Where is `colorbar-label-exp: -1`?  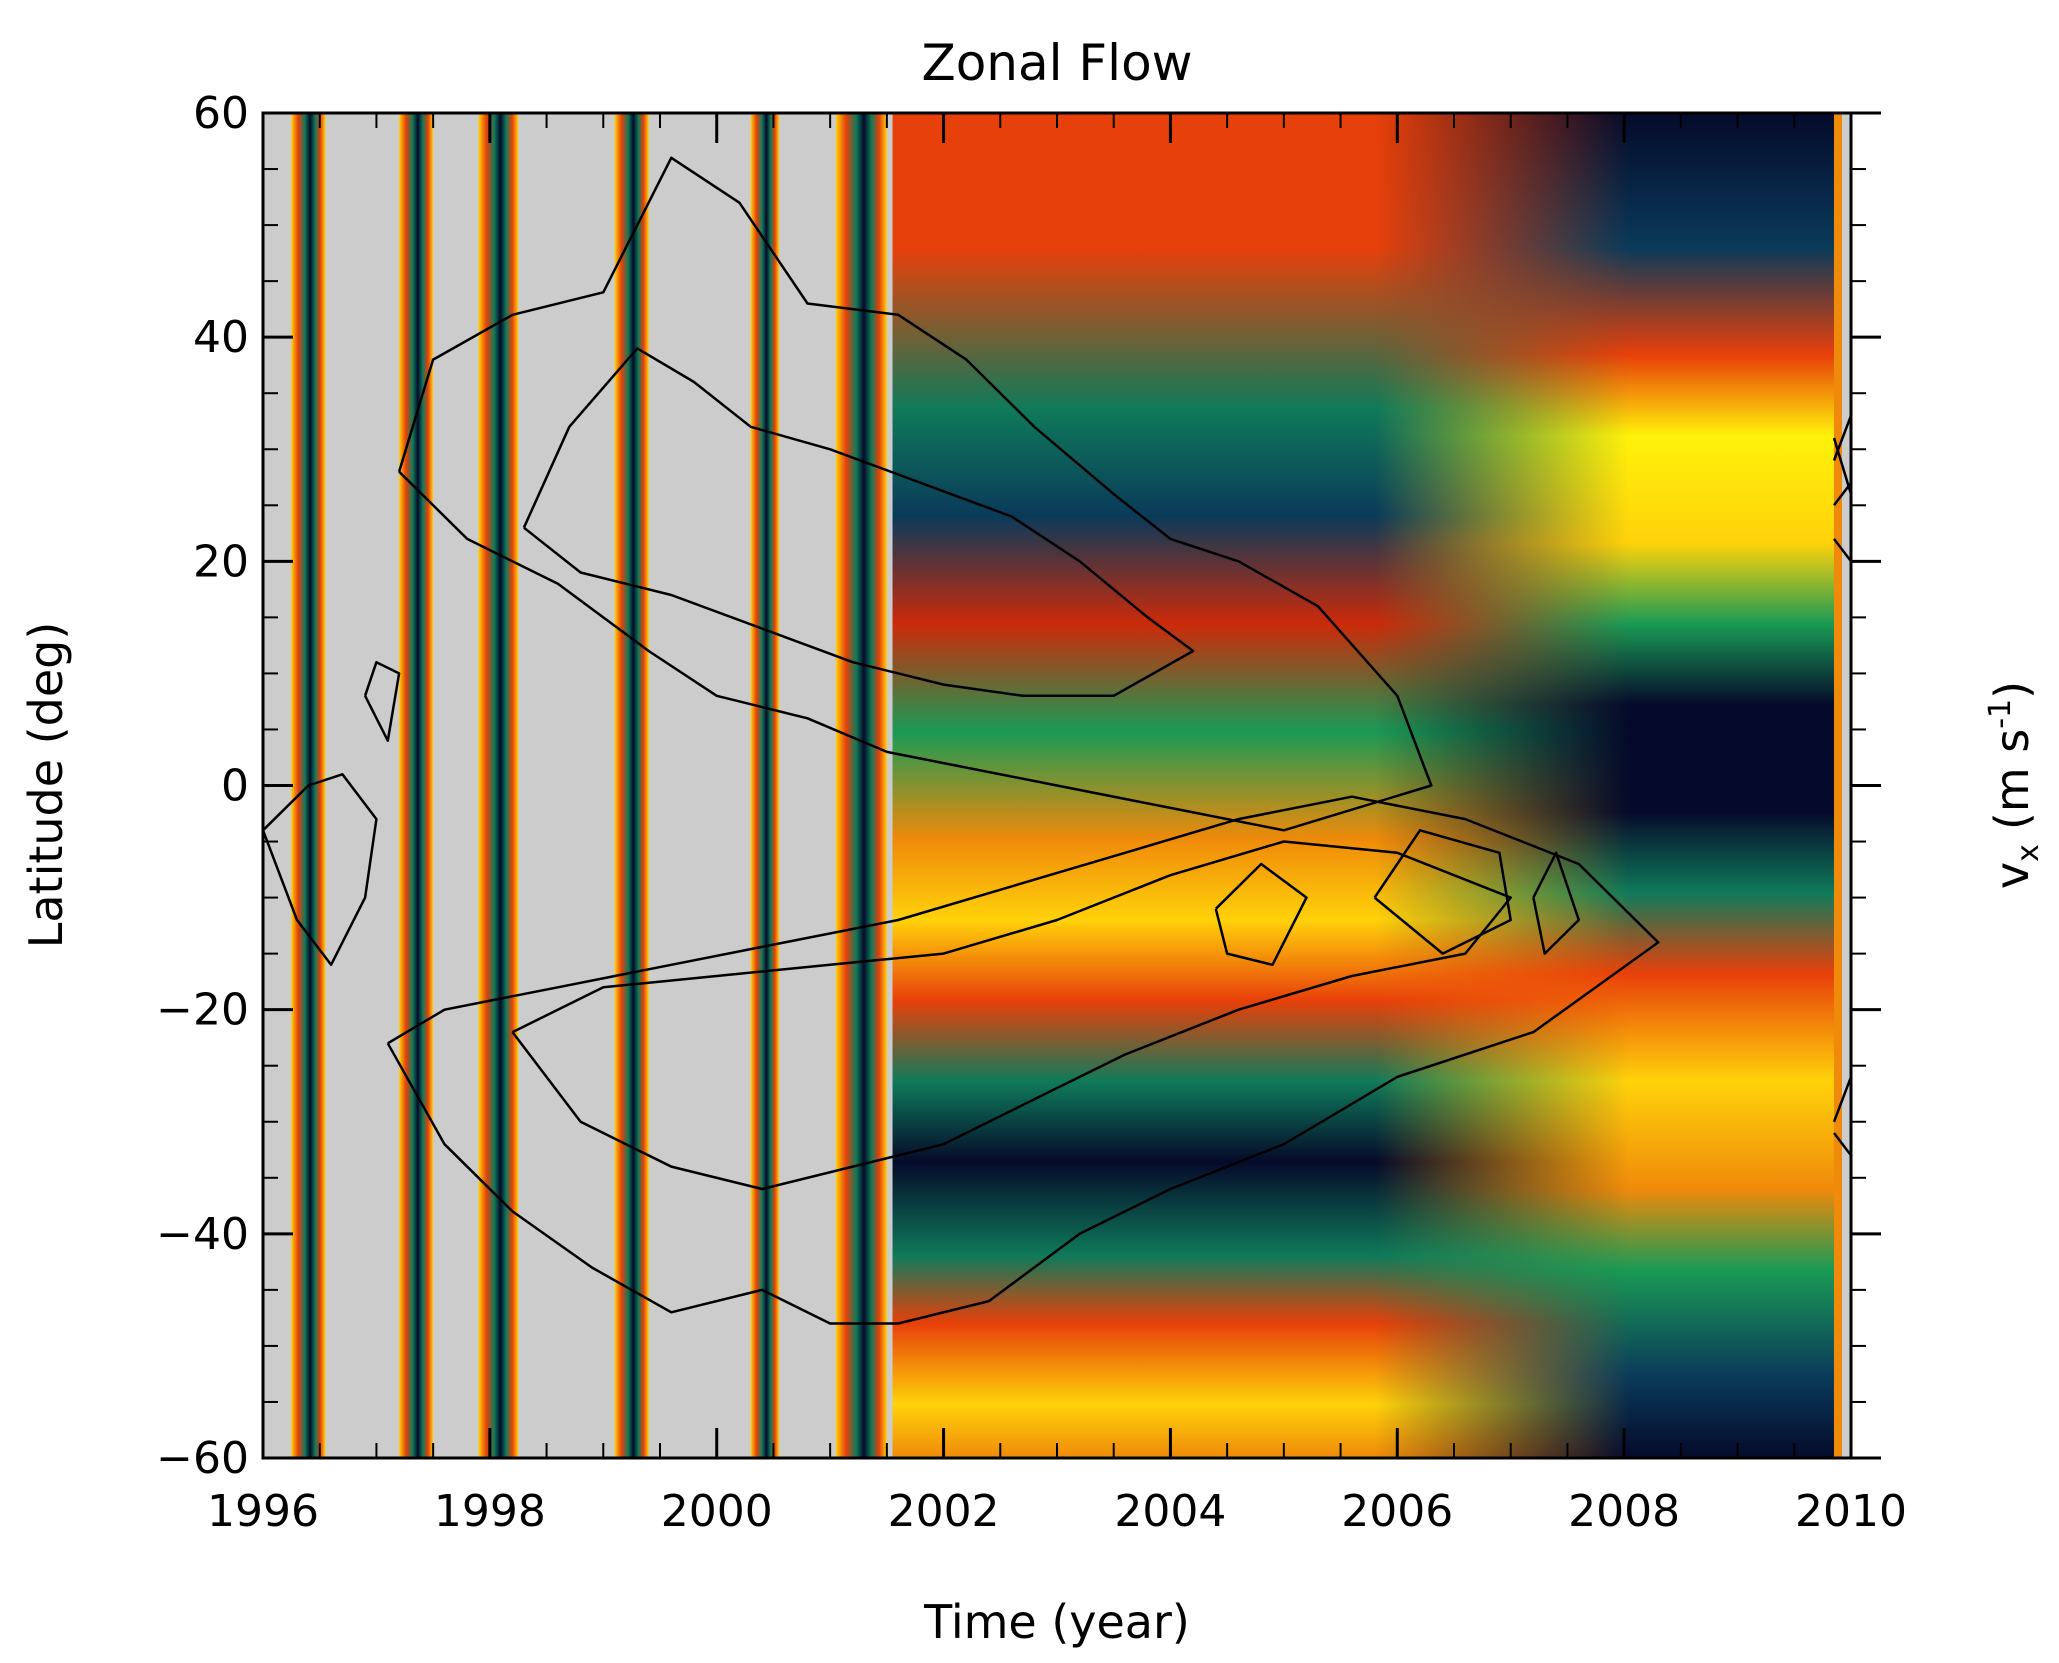
colorbar-label-exp: -1 is located at coordinates (2000, 714).